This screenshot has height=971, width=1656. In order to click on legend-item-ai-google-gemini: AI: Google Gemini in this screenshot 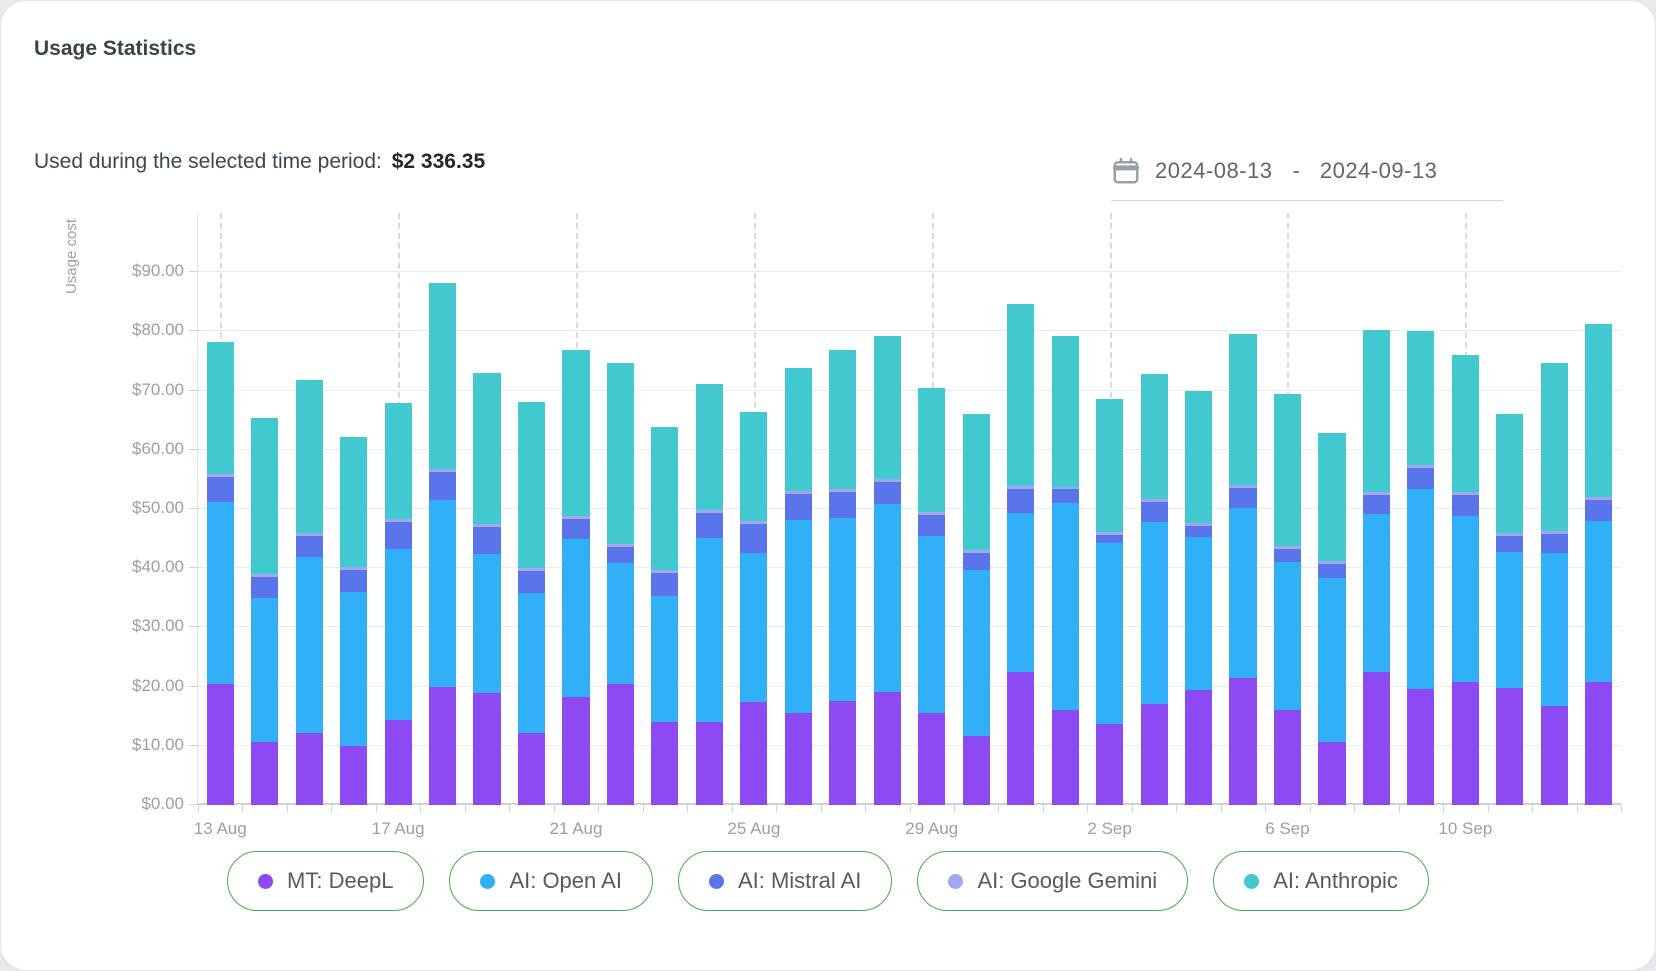, I will do `click(1053, 881)`.